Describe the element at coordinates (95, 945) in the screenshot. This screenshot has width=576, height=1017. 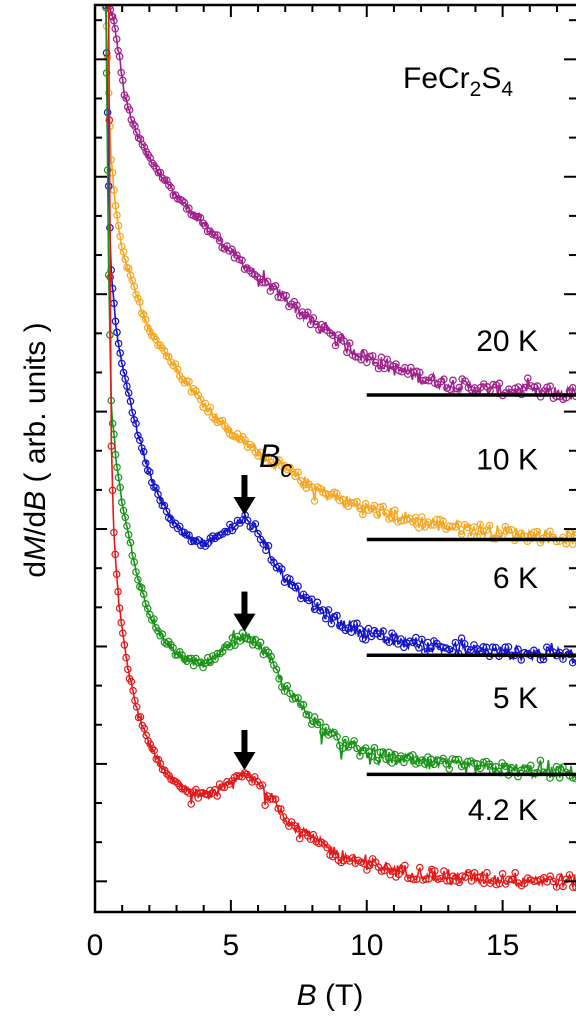
I see `x-tick-label: 0` at that location.